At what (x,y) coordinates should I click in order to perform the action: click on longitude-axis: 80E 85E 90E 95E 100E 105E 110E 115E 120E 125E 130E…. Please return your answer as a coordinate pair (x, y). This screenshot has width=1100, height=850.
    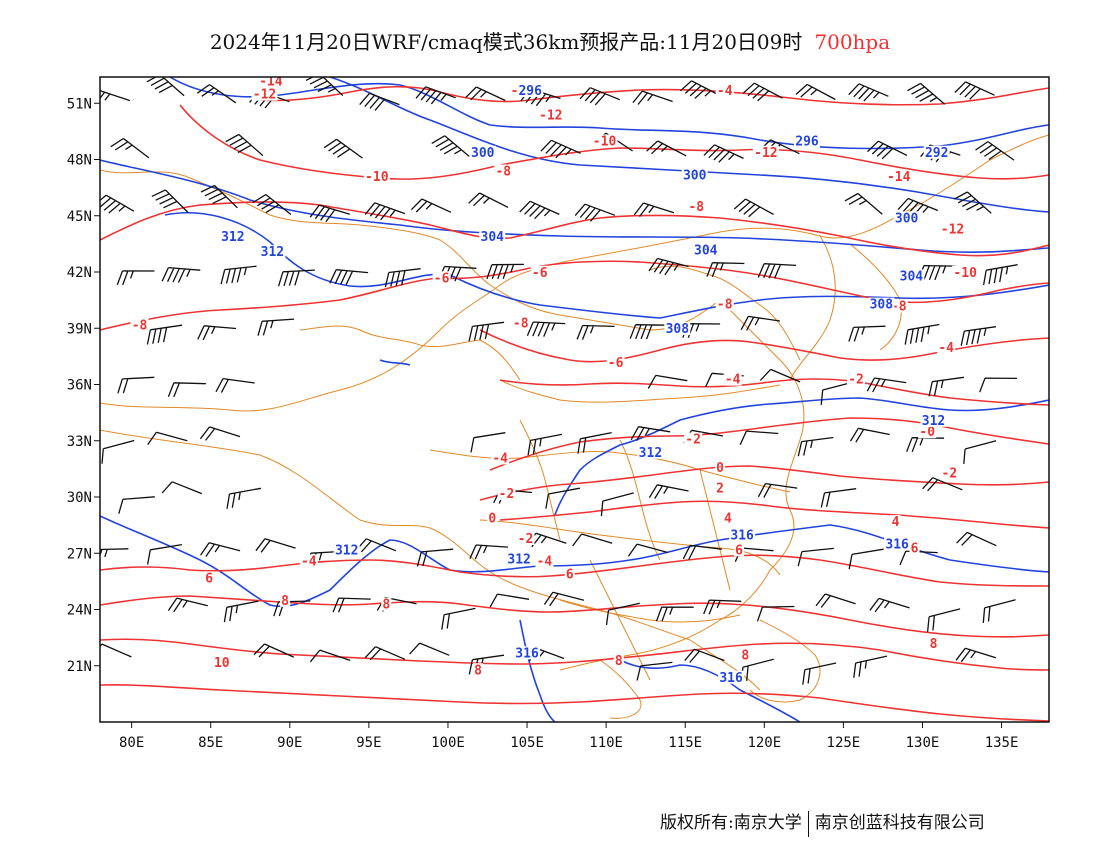
    Looking at the image, I should click on (568, 736).